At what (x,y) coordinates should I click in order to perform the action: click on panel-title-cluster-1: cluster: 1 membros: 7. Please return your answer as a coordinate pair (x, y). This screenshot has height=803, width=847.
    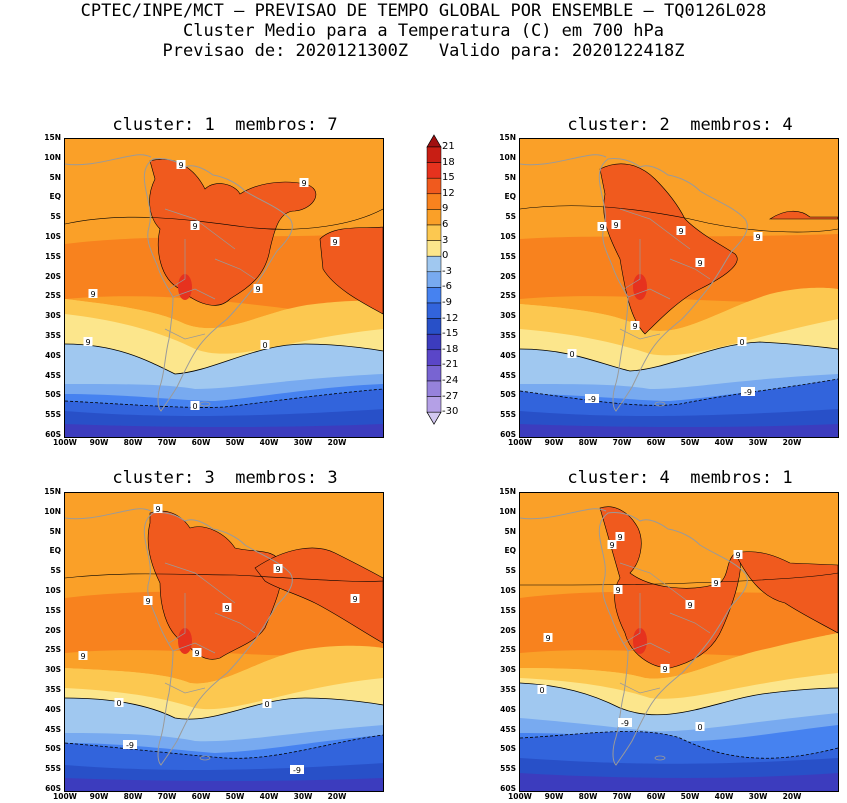
    Looking at the image, I should click on (225, 125).